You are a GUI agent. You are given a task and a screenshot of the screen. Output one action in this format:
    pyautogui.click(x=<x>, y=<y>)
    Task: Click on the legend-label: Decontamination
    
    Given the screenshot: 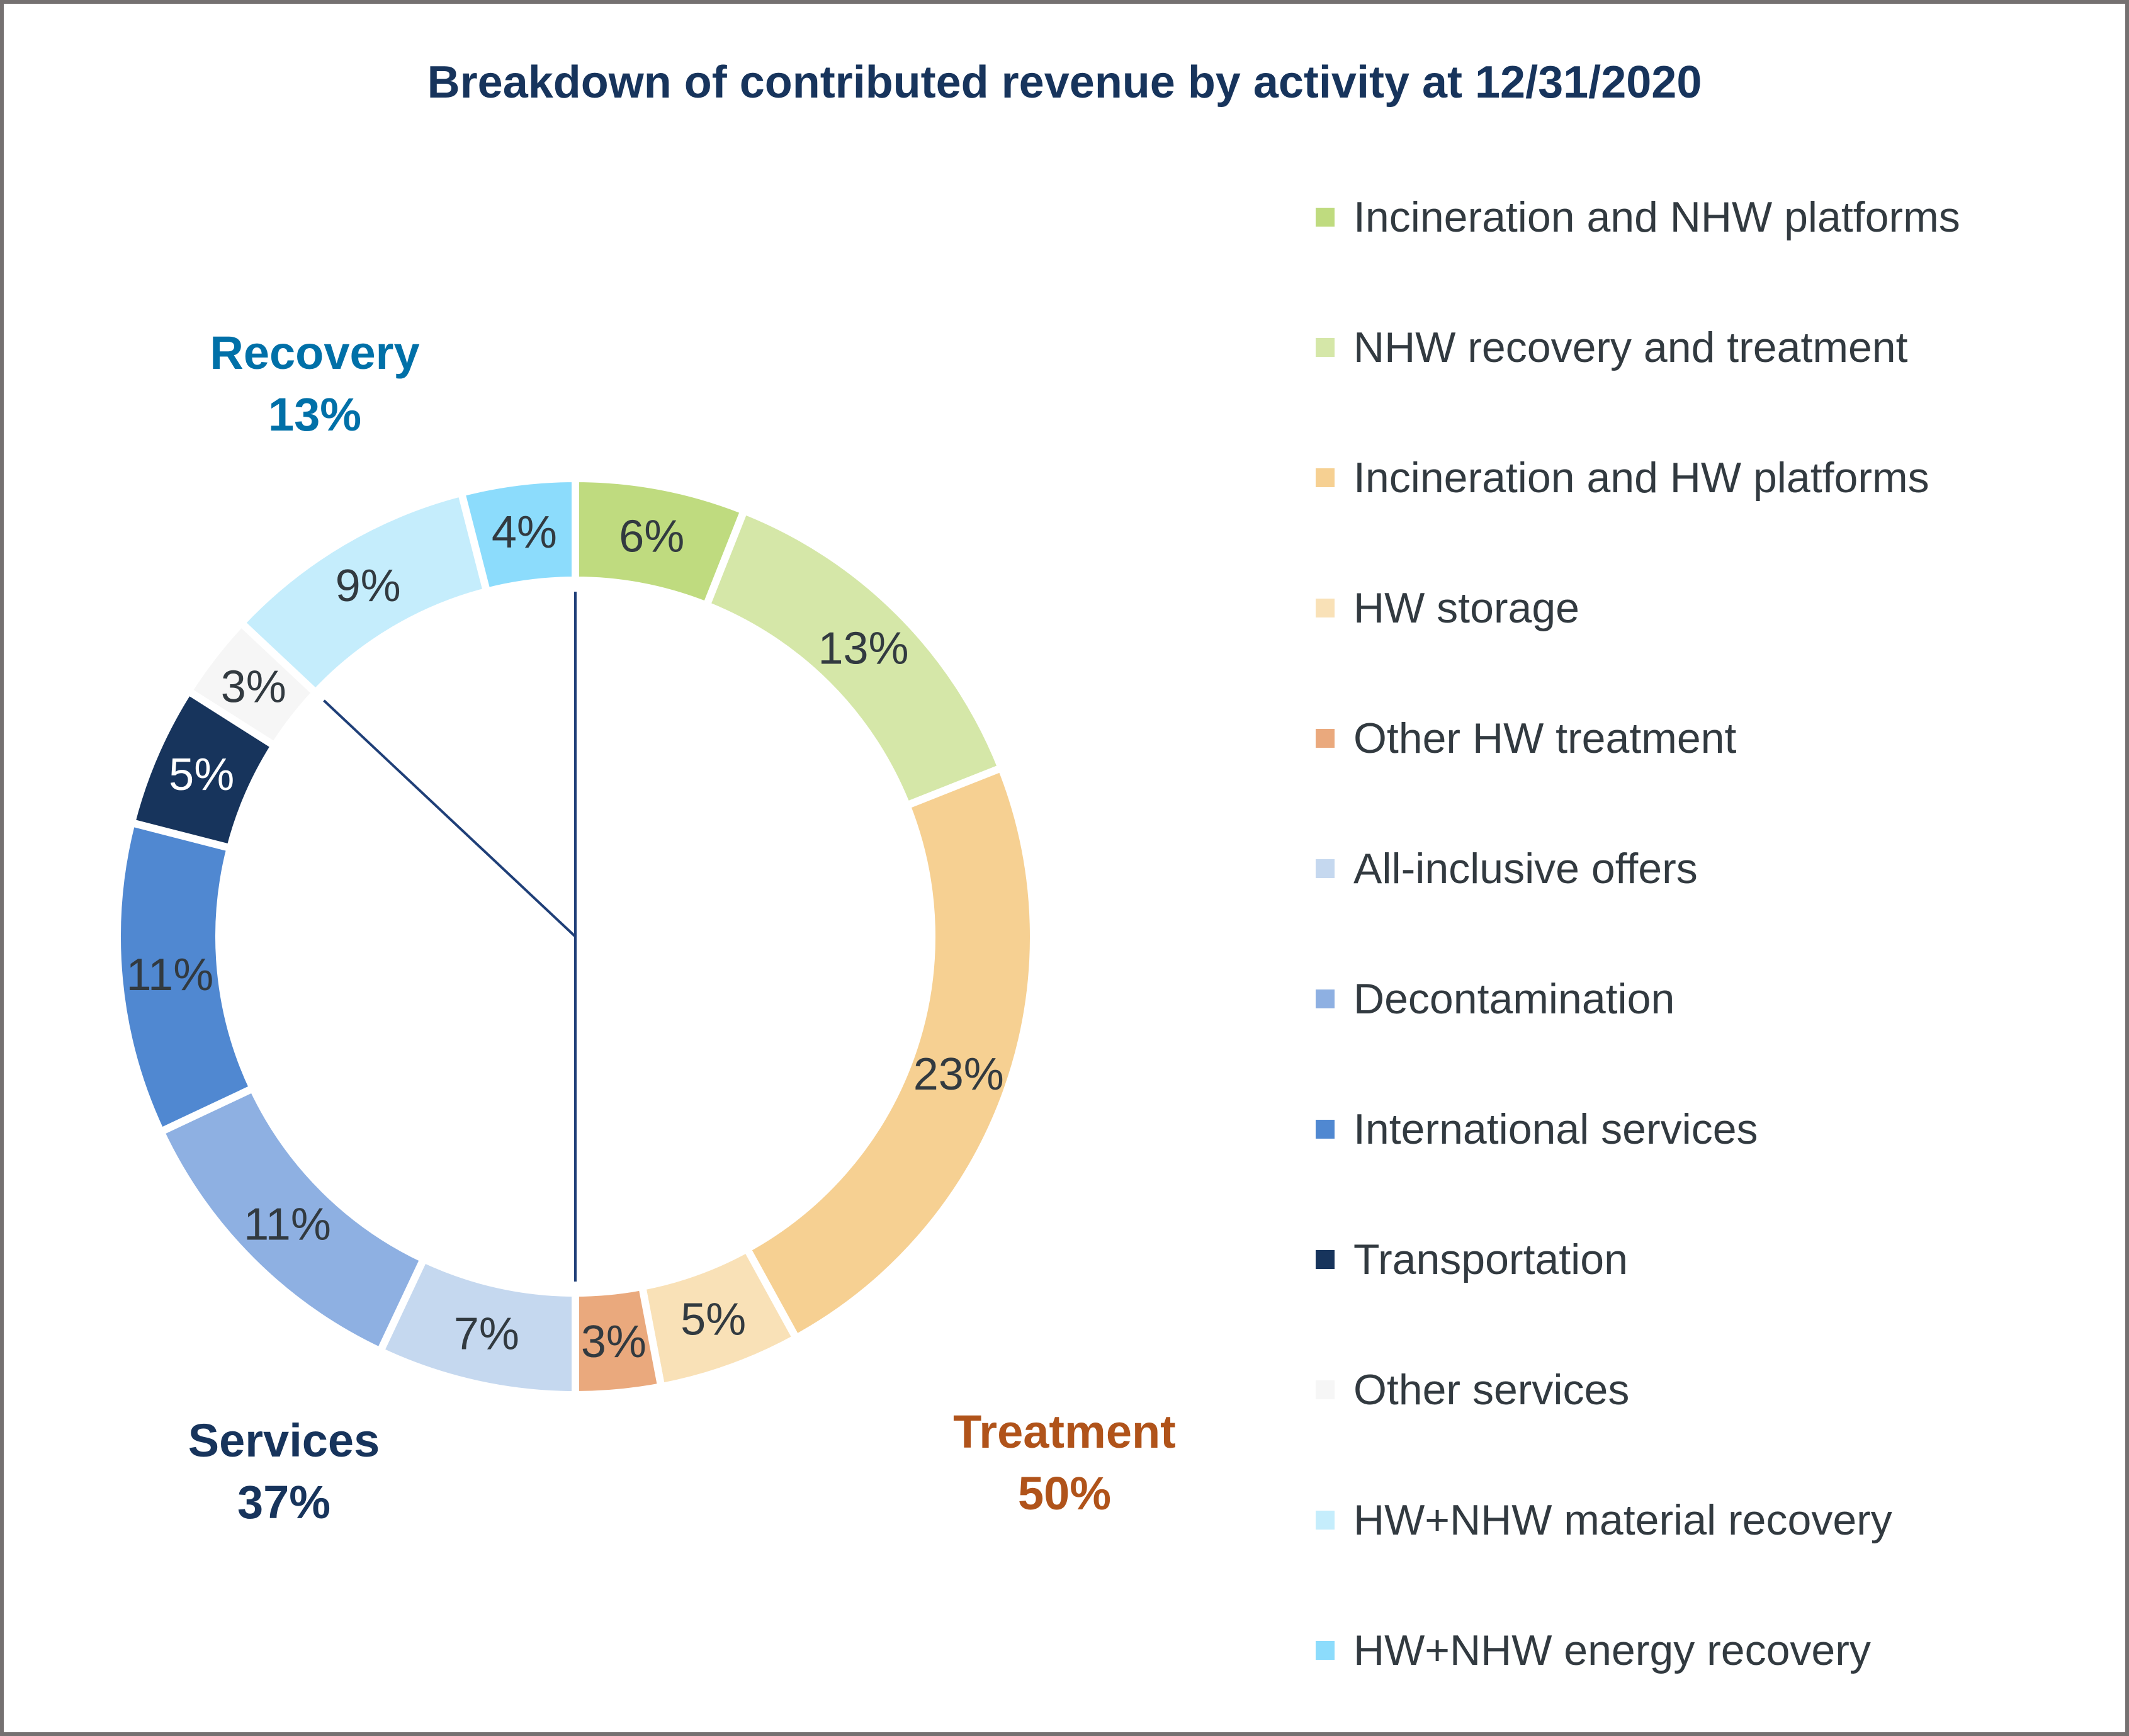 What is the action you would take?
    pyautogui.click(x=1514, y=999)
    